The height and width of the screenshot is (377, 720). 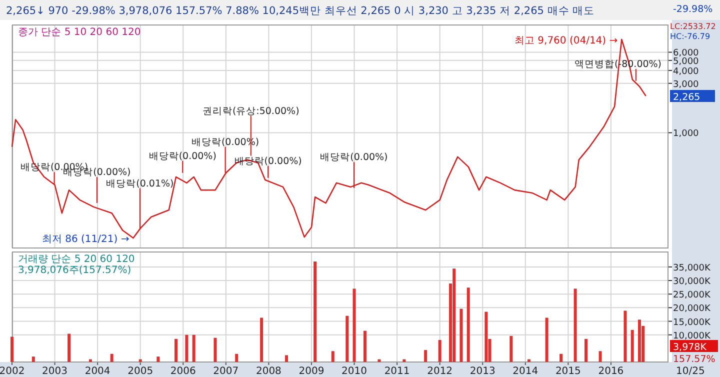 I want to click on annotation: 2,265, so click(x=686, y=97).